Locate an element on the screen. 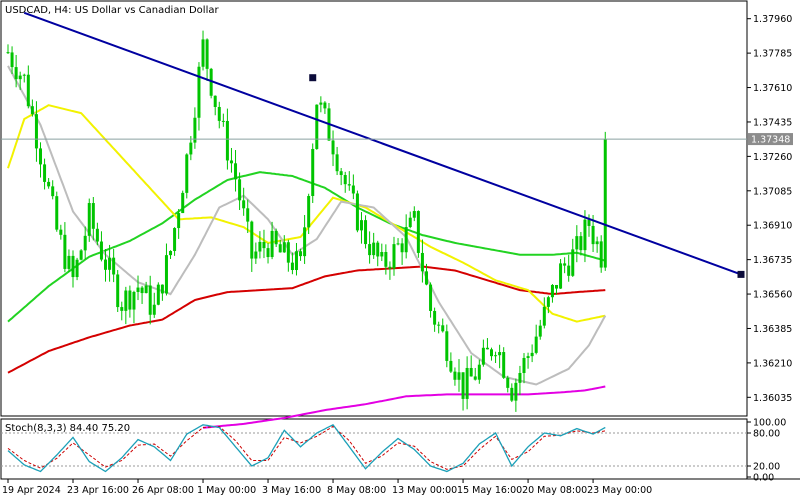 Image resolution: width=800 pixels, height=500 pixels. chart-title: USDCAD, H4: US Dollar vs Canadian Dollar is located at coordinates (112, 10).